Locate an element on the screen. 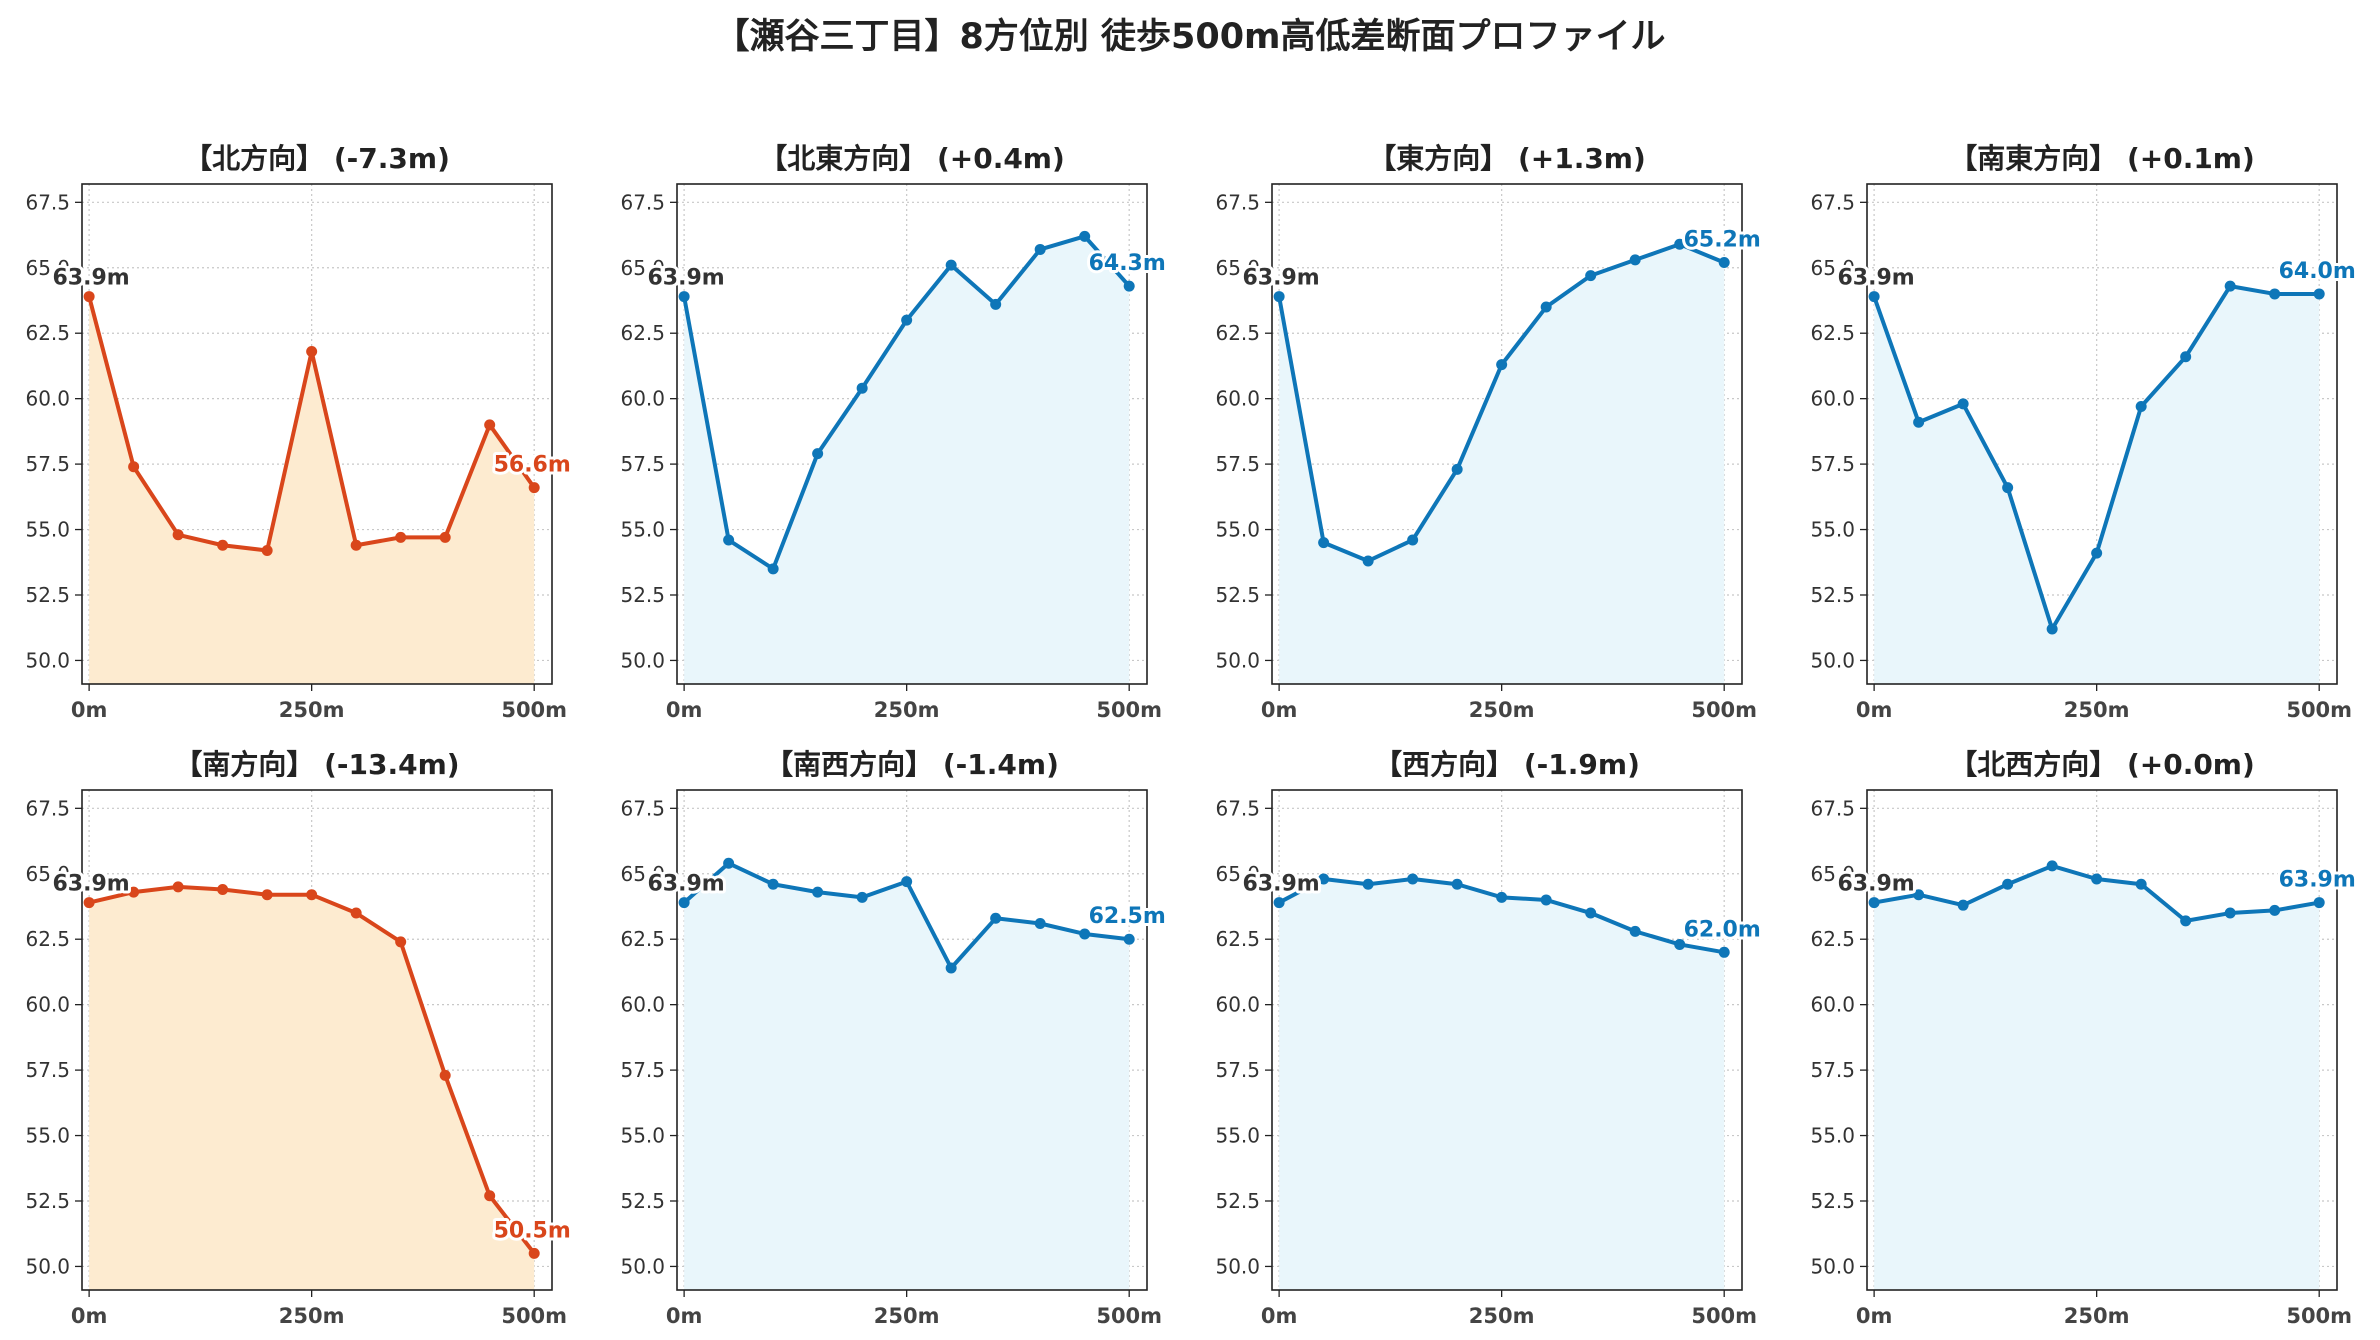 The width and height of the screenshot is (2380, 1340). subplot-title: 【北西方向】 (+0.0m) is located at coordinates (2102, 764).